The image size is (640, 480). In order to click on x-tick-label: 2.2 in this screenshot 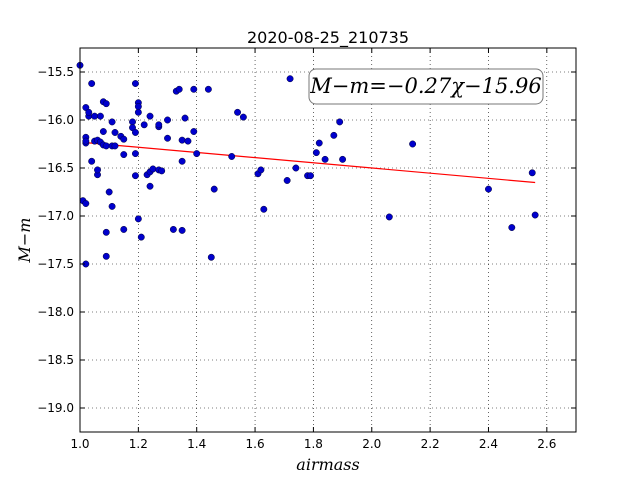, I will do `click(430, 444)`.